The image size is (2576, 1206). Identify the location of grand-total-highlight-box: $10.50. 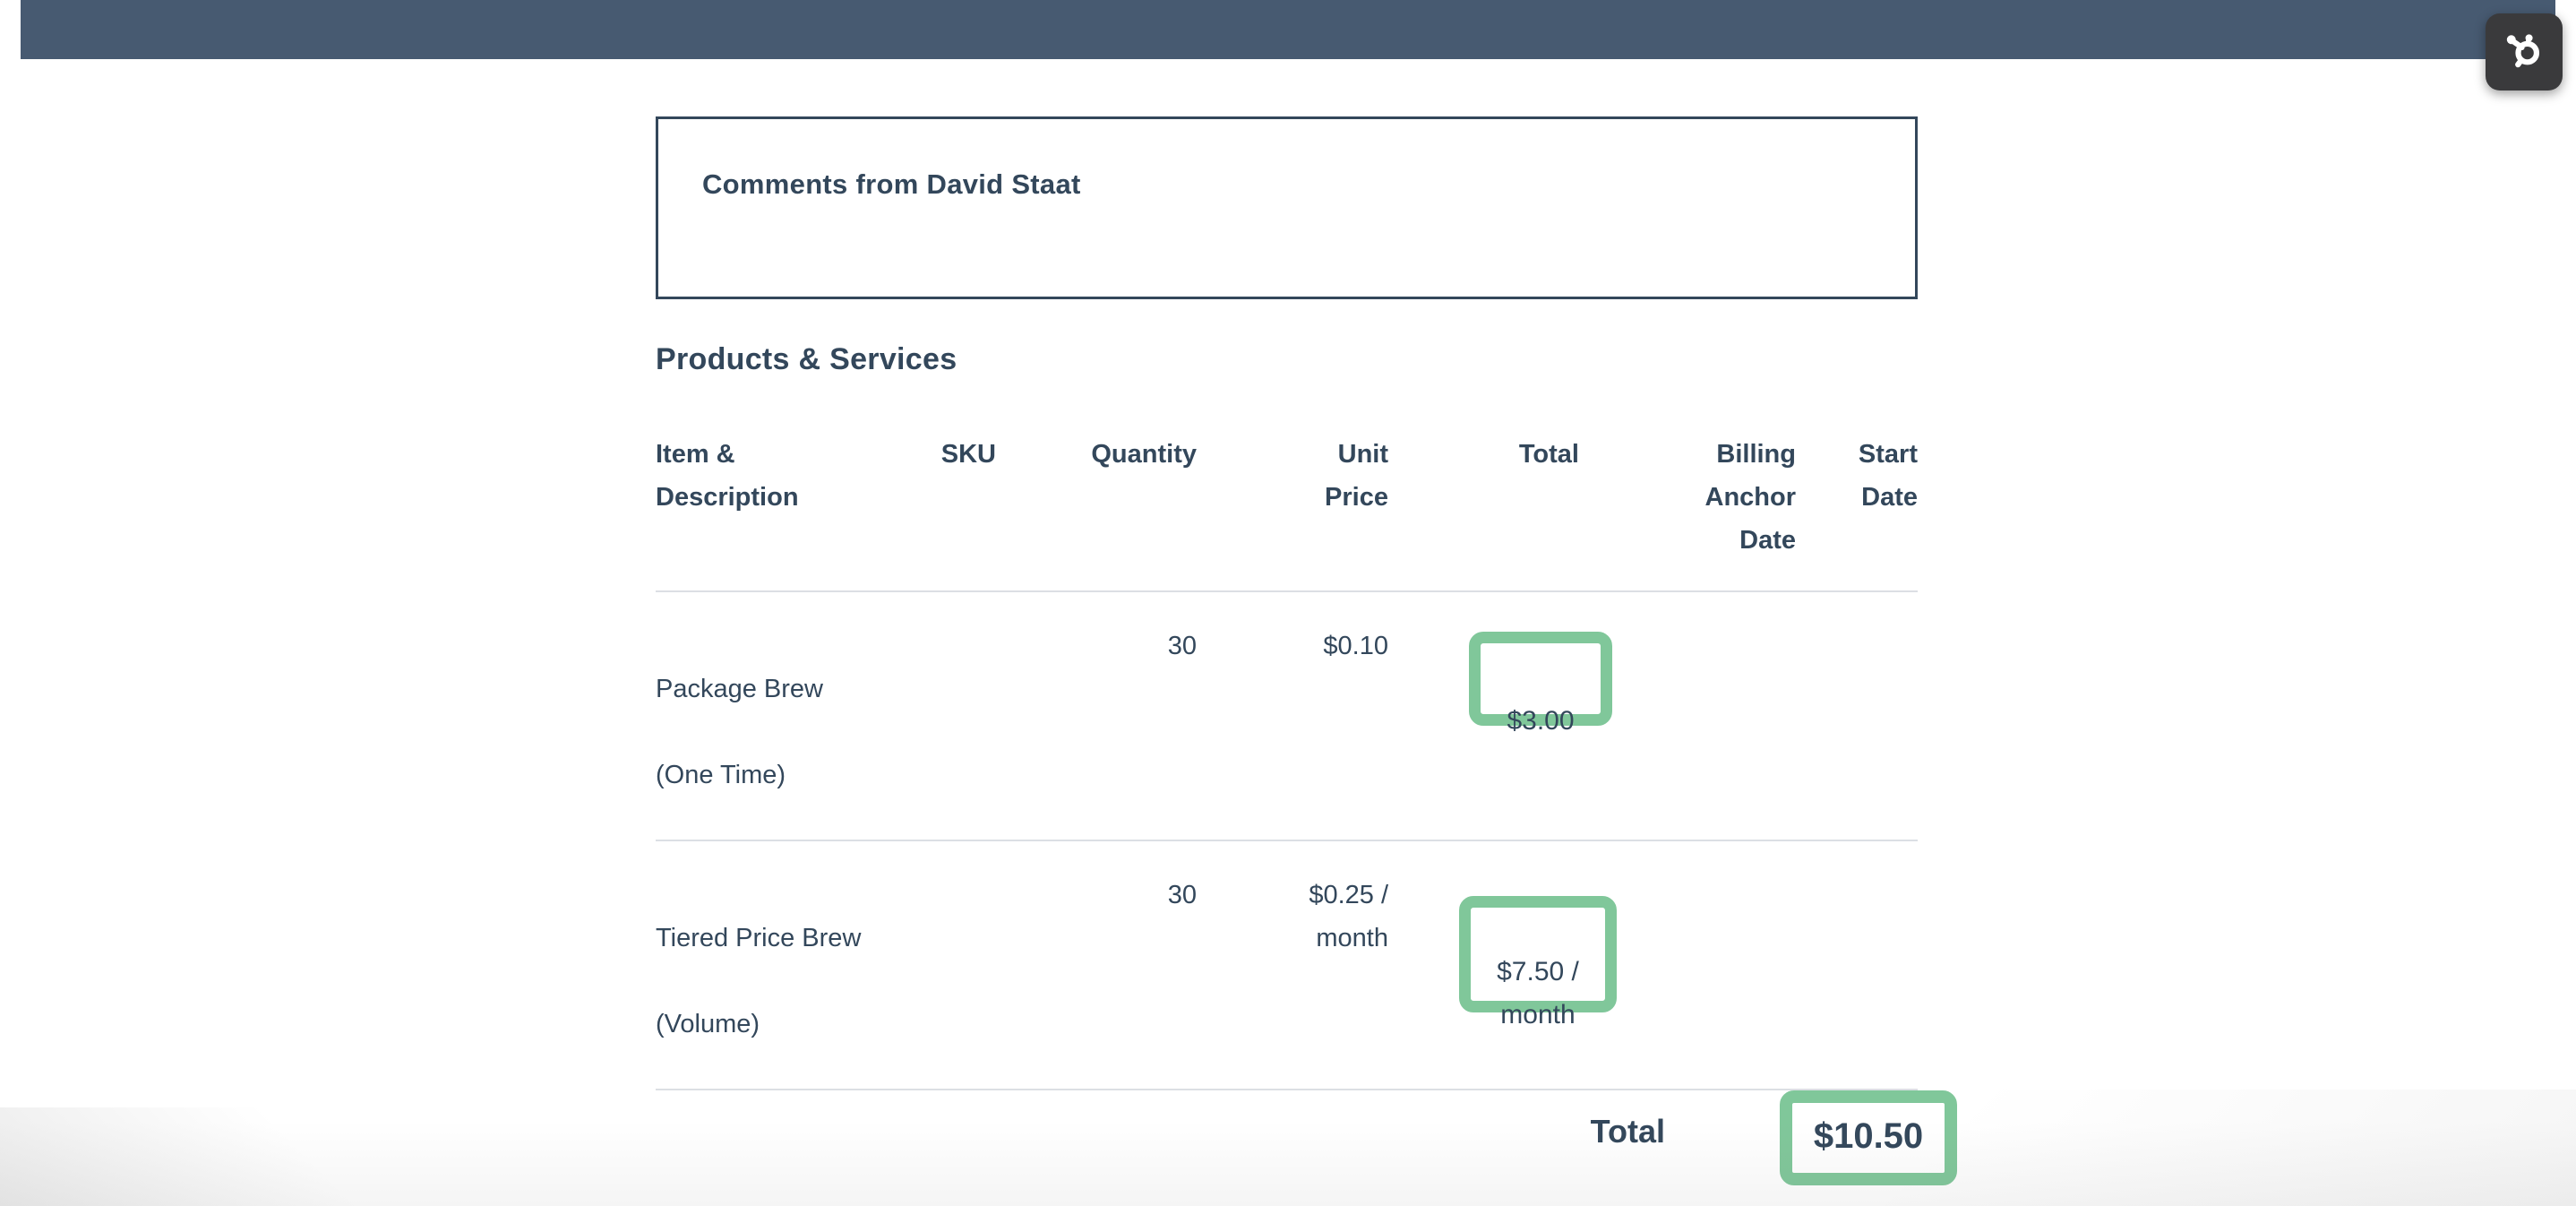
(1868, 1137).